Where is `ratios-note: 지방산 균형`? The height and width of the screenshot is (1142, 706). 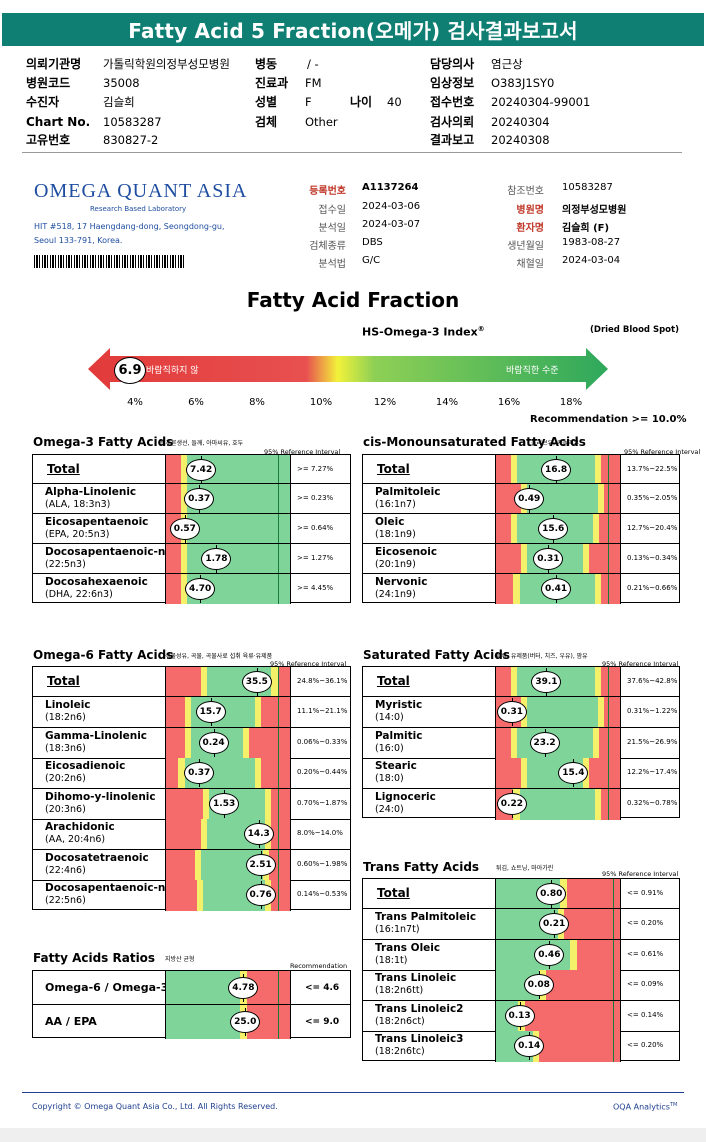 ratios-note: 지방산 균형 is located at coordinates (180, 959).